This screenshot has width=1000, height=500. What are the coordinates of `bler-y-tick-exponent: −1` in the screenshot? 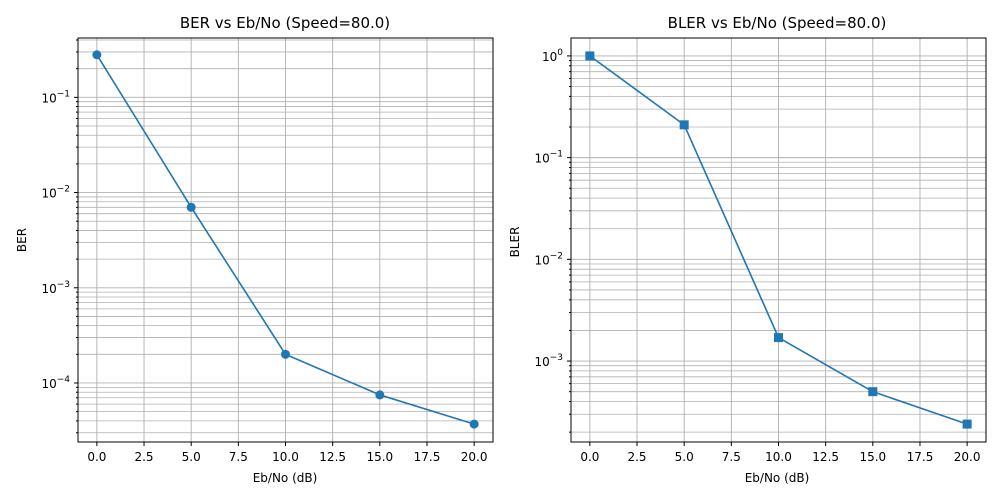 It's located at (556, 155).